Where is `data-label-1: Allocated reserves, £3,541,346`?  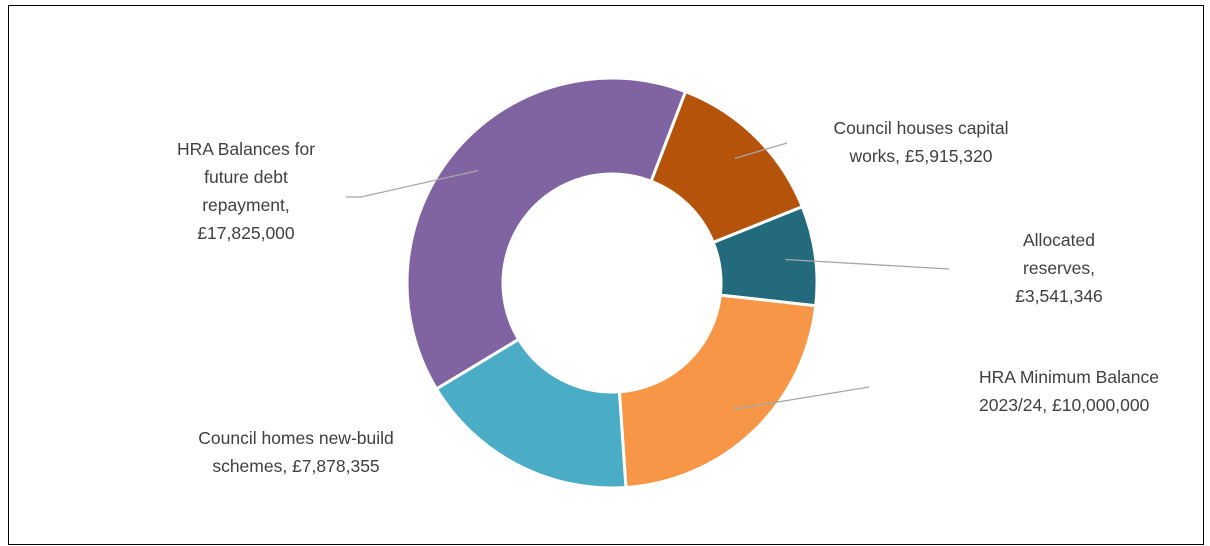
data-label-1: Allocated reserves, £3,541,346 is located at coordinates (1059, 268).